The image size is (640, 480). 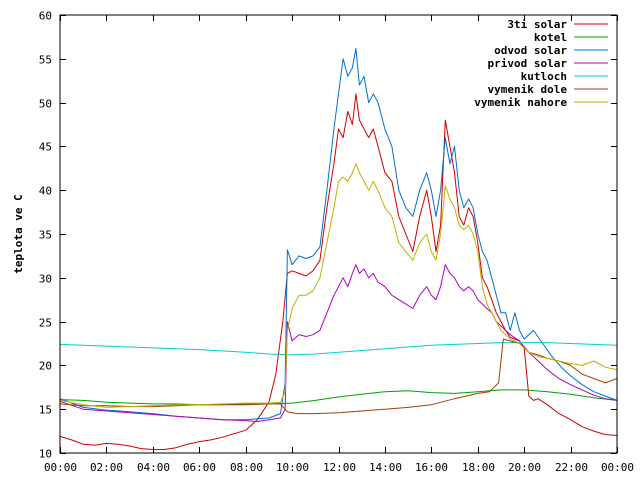 What do you see at coordinates (339, 467) in the screenshot?
I see `x-tick-label: 12:00` at bounding box center [339, 467].